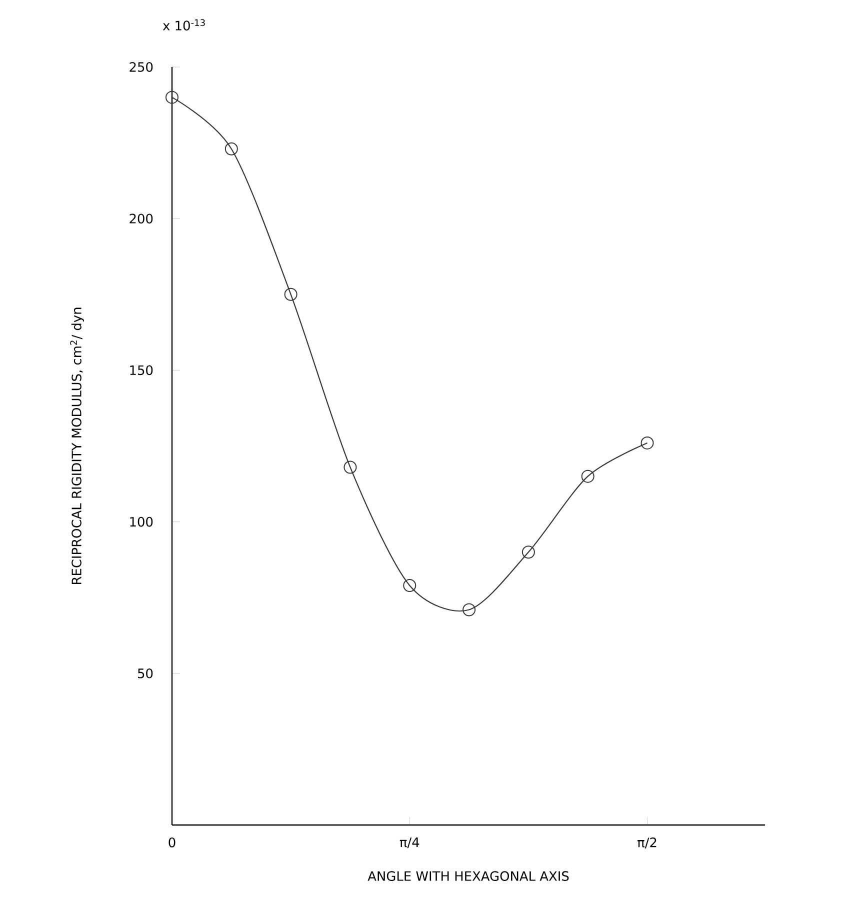  Describe the element at coordinates (145, 673) in the screenshot. I see `y-tick-label: 50` at that location.